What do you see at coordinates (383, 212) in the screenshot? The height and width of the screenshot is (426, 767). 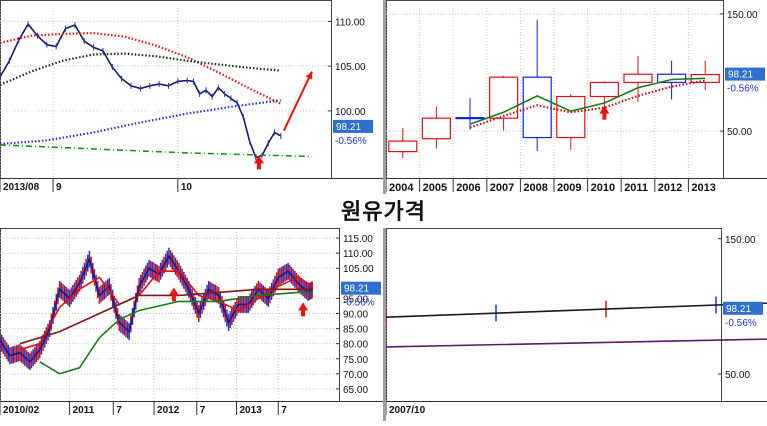 I see `page-title: 원유가격` at bounding box center [383, 212].